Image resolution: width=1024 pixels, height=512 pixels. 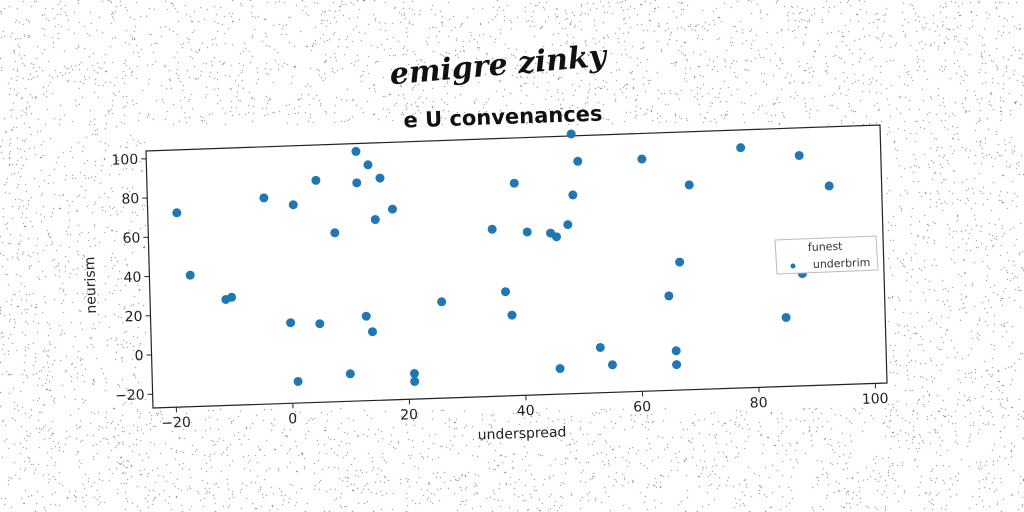 What do you see at coordinates (138, 356) in the screenshot?
I see `y-tick-label: 0` at bounding box center [138, 356].